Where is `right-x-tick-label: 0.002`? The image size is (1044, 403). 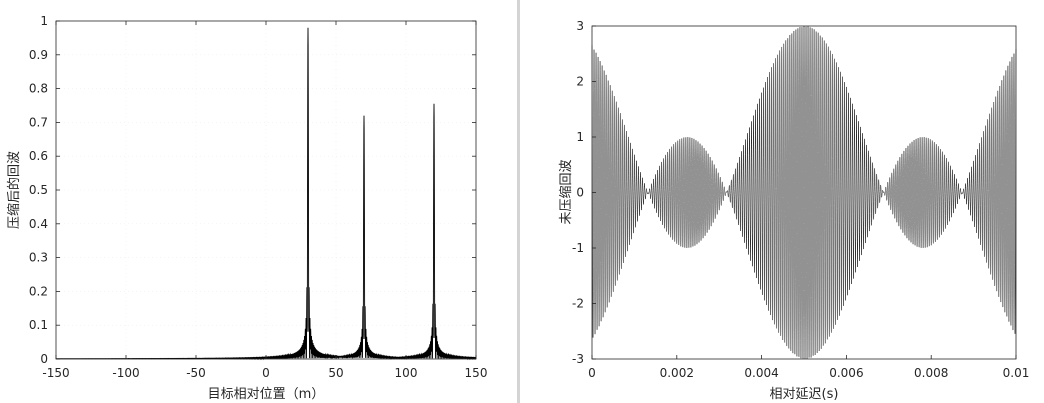 right-x-tick-label: 0.002 is located at coordinates (677, 373).